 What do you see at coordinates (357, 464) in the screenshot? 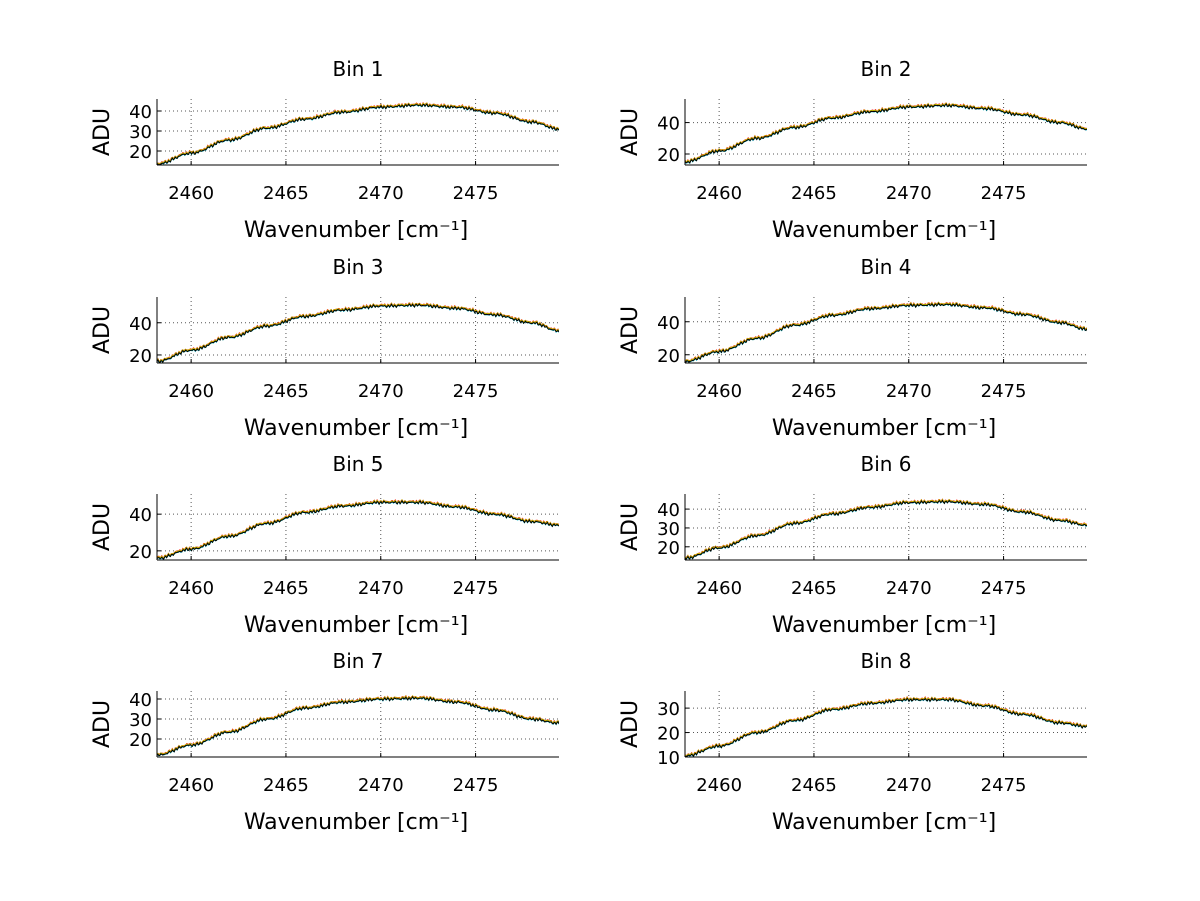
I see `subplot-title: Bin 5` at bounding box center [357, 464].